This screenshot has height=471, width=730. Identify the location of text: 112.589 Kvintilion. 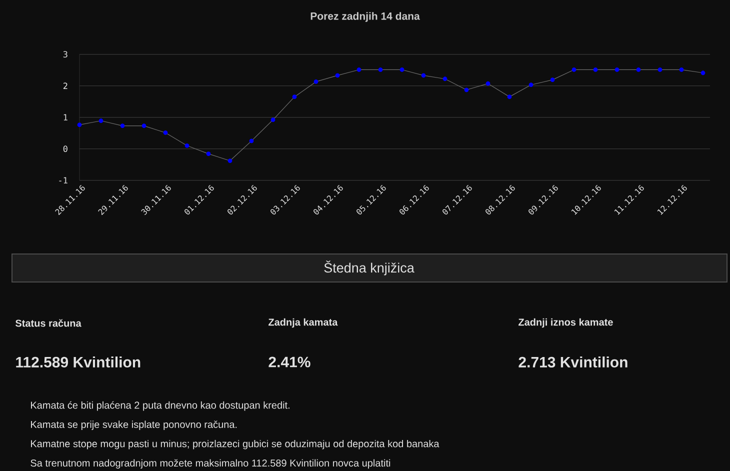
(78, 362).